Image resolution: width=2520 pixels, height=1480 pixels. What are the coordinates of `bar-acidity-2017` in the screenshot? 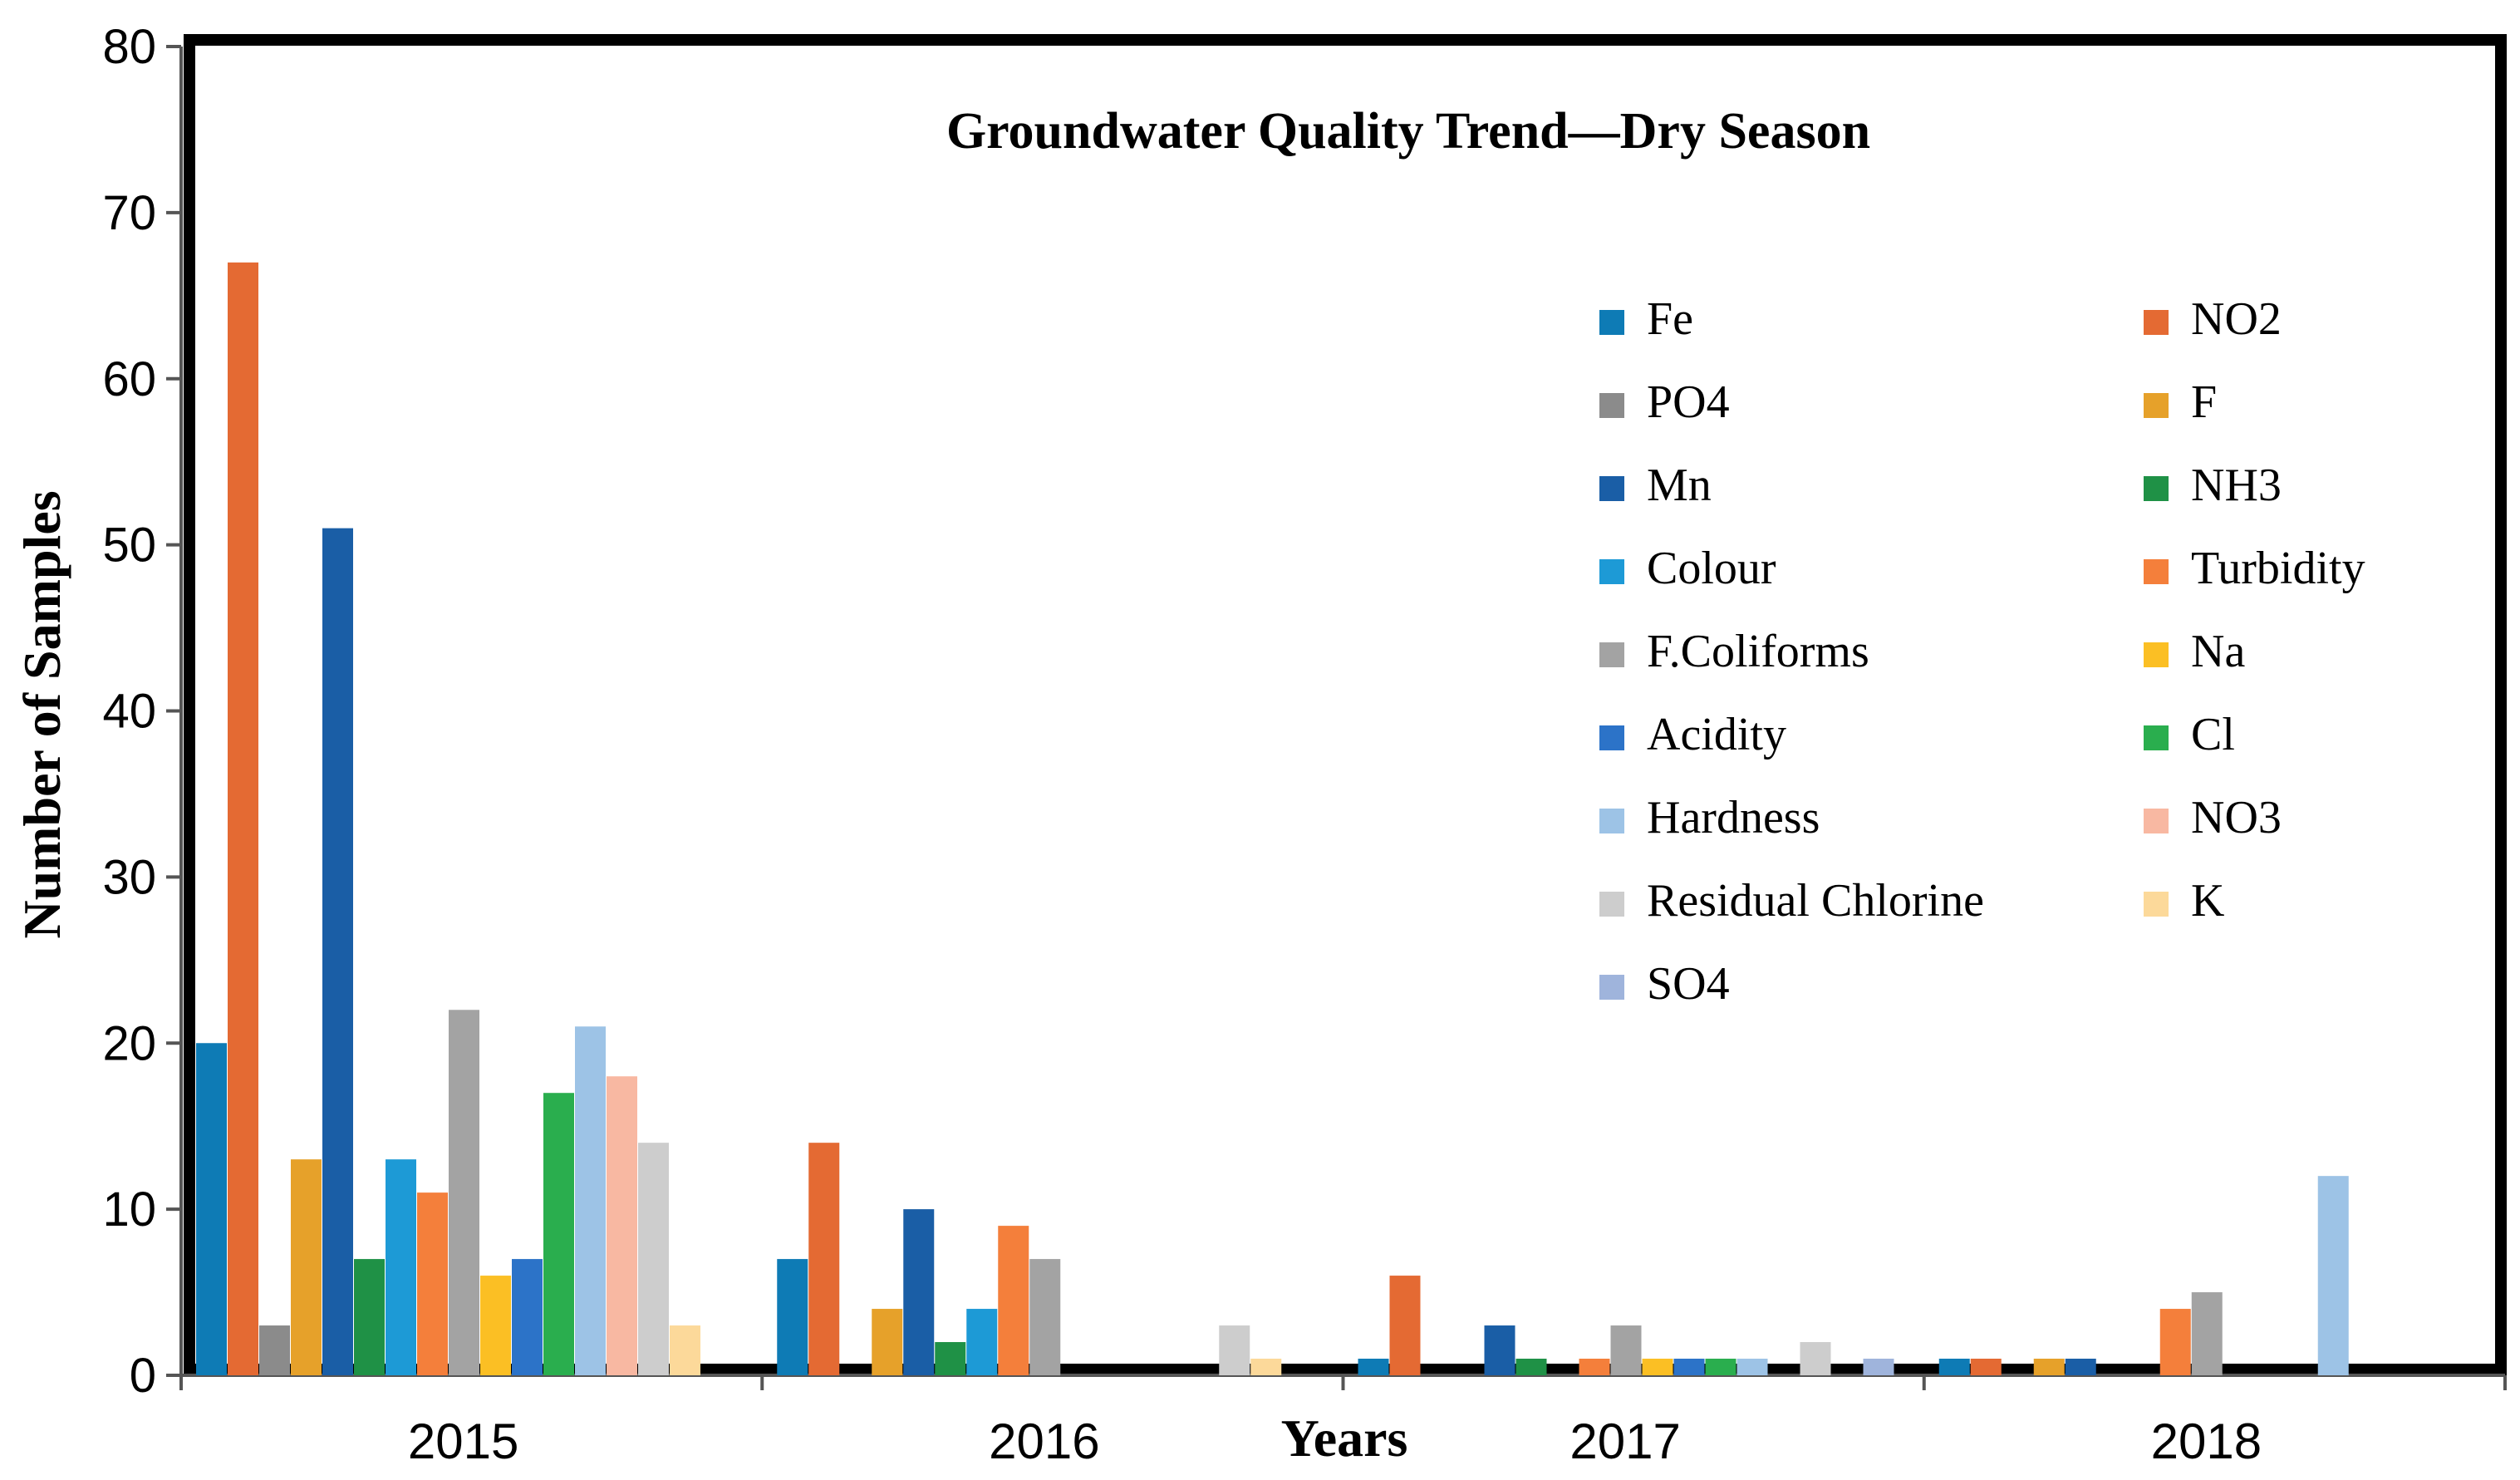 It's located at (1689, 1367).